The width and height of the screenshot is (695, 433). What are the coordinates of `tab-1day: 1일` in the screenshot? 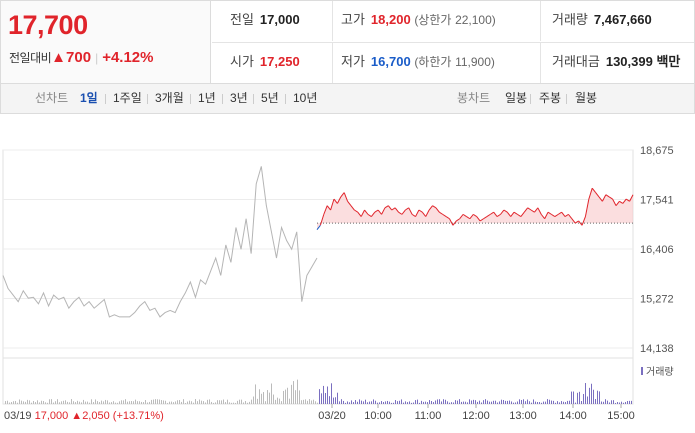 It's located at (89, 98).